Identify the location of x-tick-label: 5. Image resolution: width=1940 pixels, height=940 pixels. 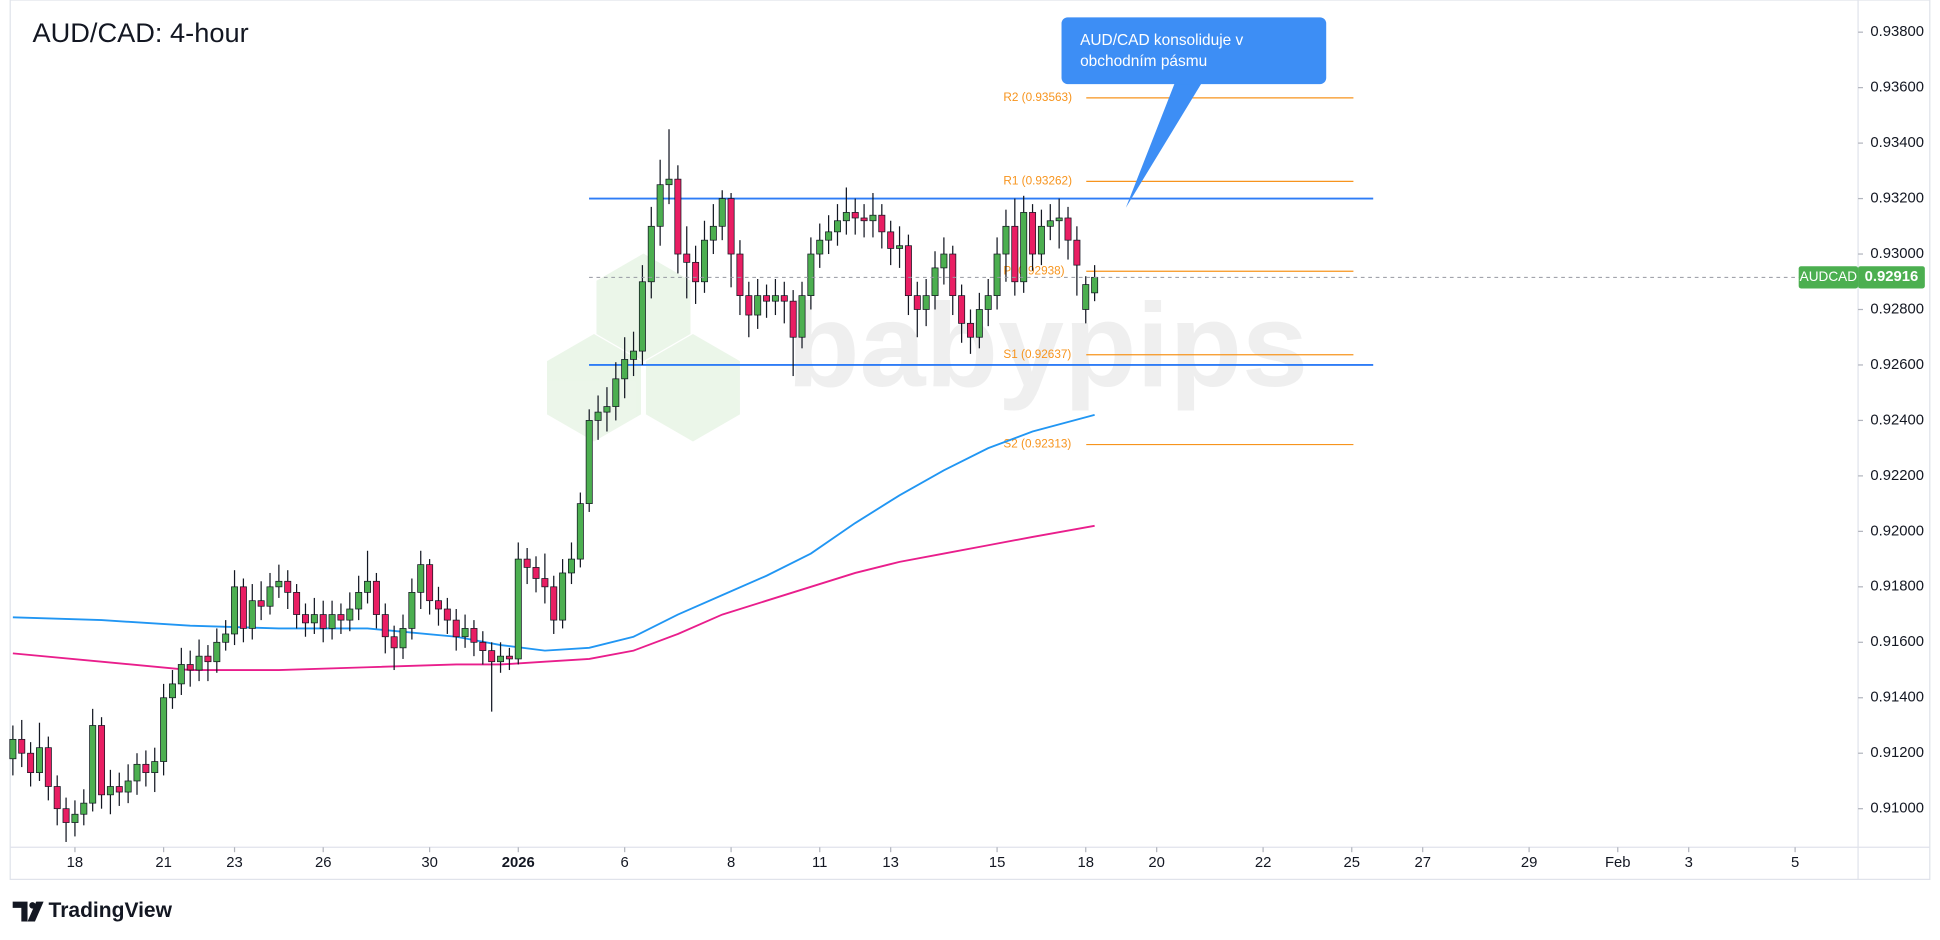
(1795, 863).